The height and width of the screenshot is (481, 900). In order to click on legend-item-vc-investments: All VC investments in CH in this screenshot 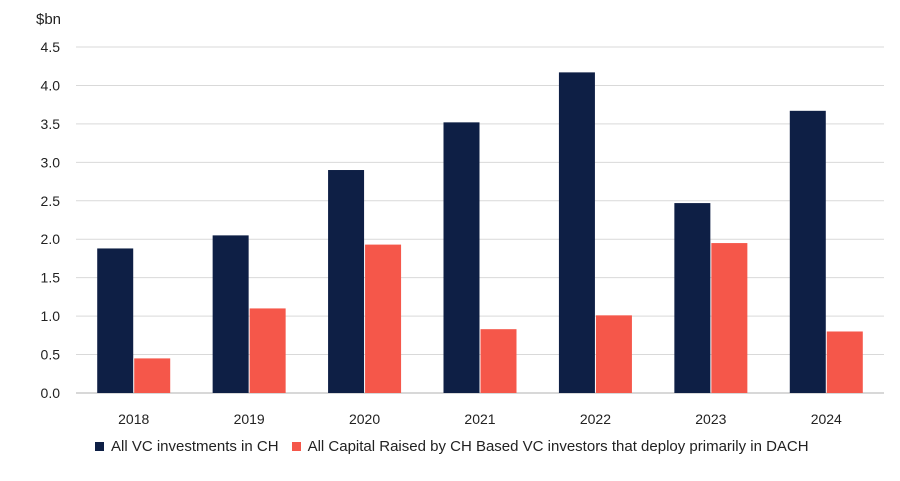, I will do `click(187, 446)`.